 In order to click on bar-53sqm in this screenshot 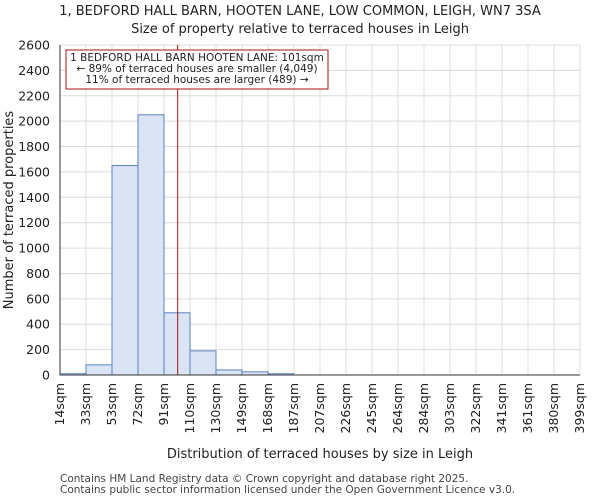, I will do `click(125, 270)`.